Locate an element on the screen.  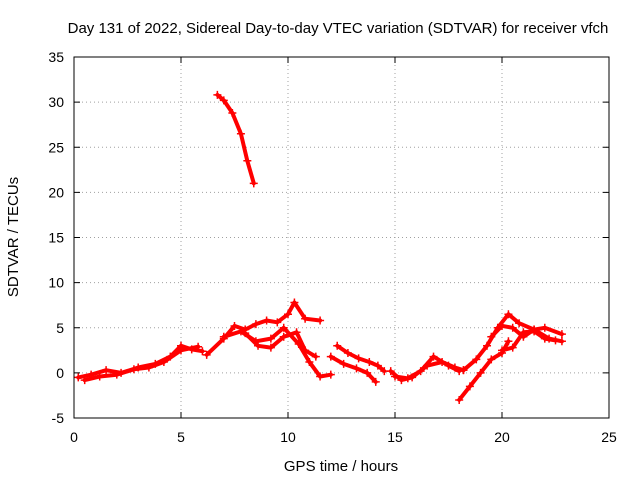
x-tick-label: 0 is located at coordinates (74, 437).